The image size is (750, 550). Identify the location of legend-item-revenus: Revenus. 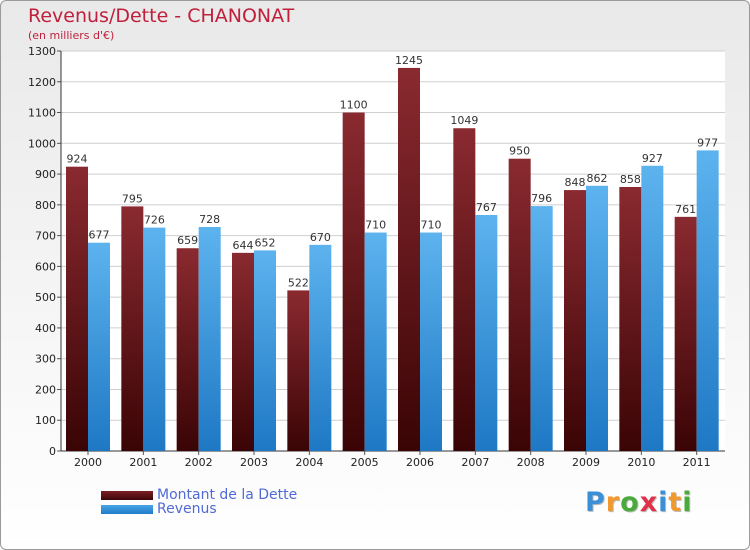
(159, 509).